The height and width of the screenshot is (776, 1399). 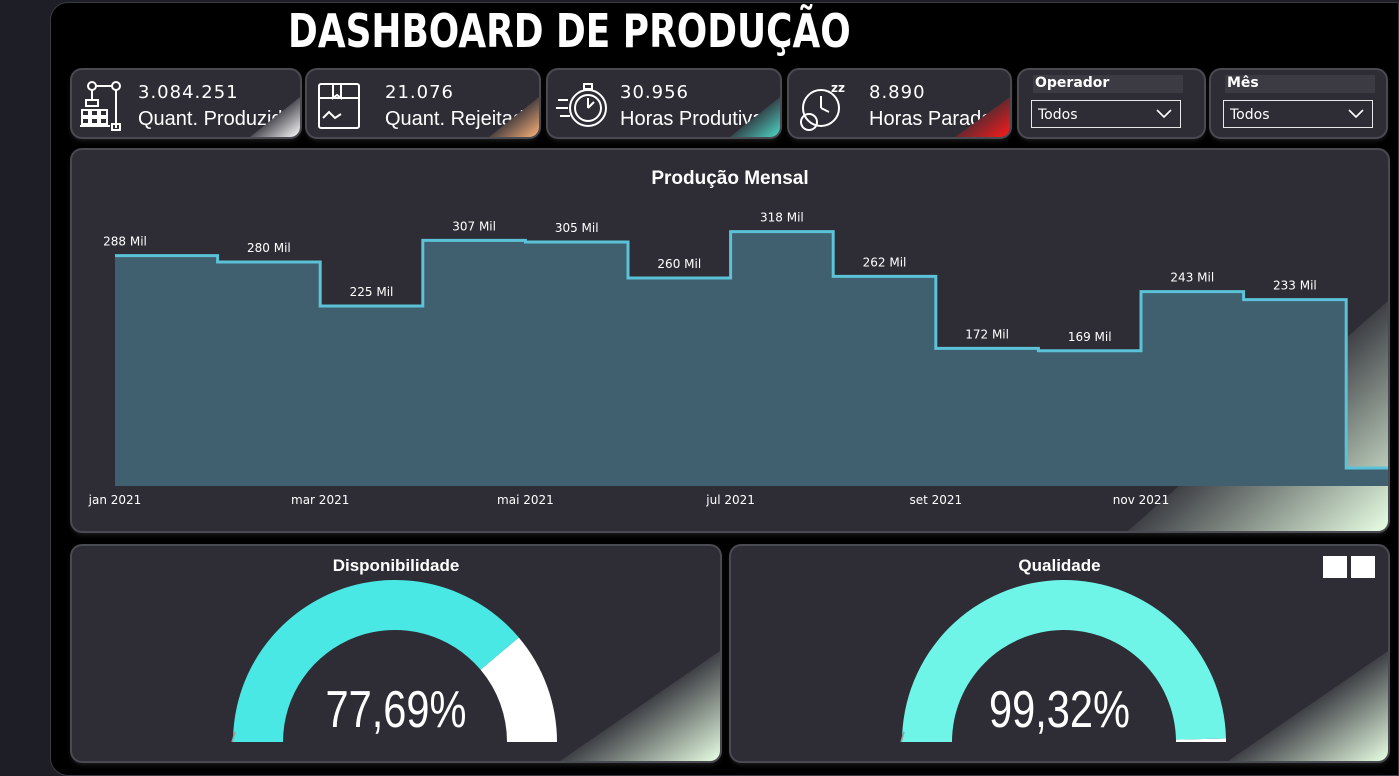 I want to click on gauge-qualidade, so click(x=1063, y=661).